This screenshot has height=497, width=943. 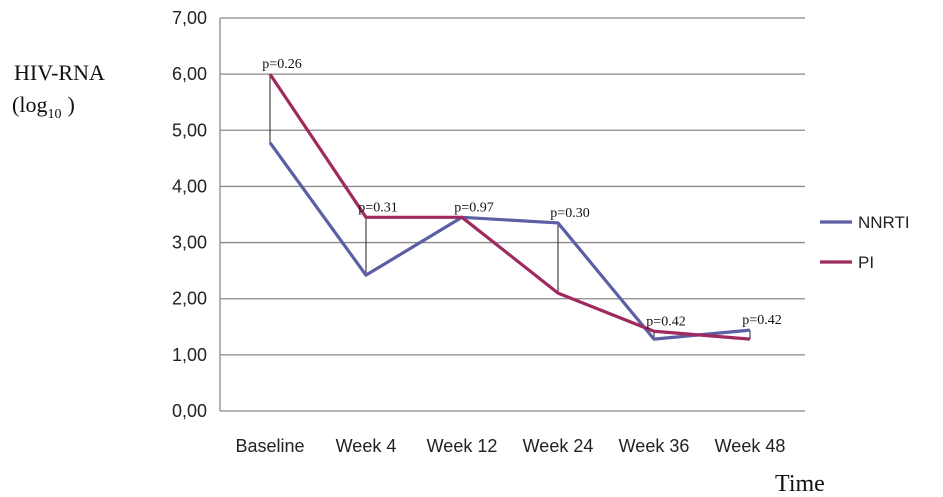 What do you see at coordinates (866, 262) in the screenshot?
I see `legend-label-pi: PI` at bounding box center [866, 262].